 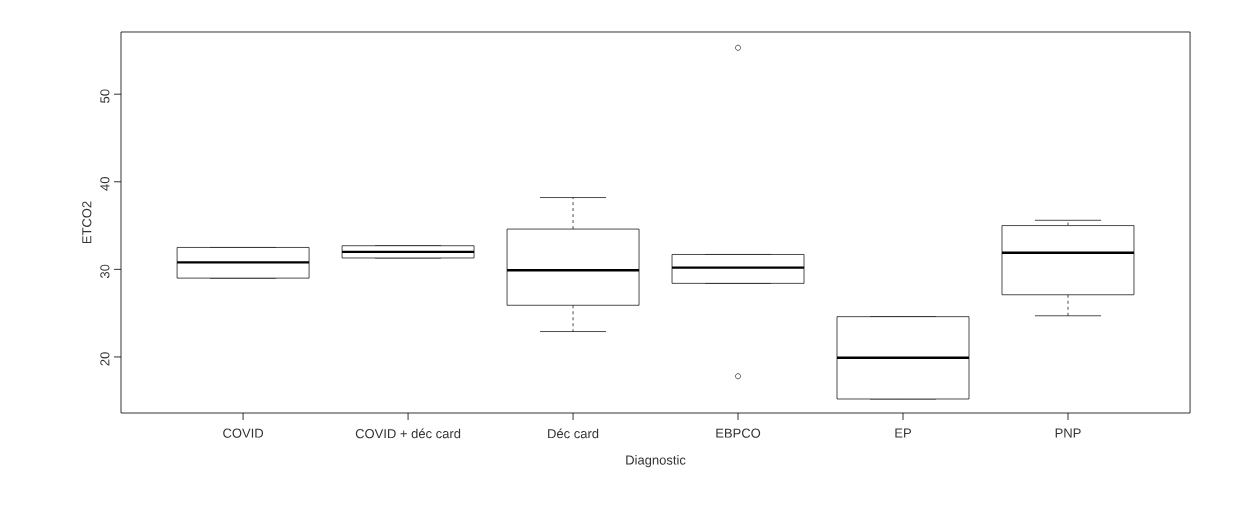 What do you see at coordinates (903, 433) in the screenshot?
I see `x-tick-label: EP` at bounding box center [903, 433].